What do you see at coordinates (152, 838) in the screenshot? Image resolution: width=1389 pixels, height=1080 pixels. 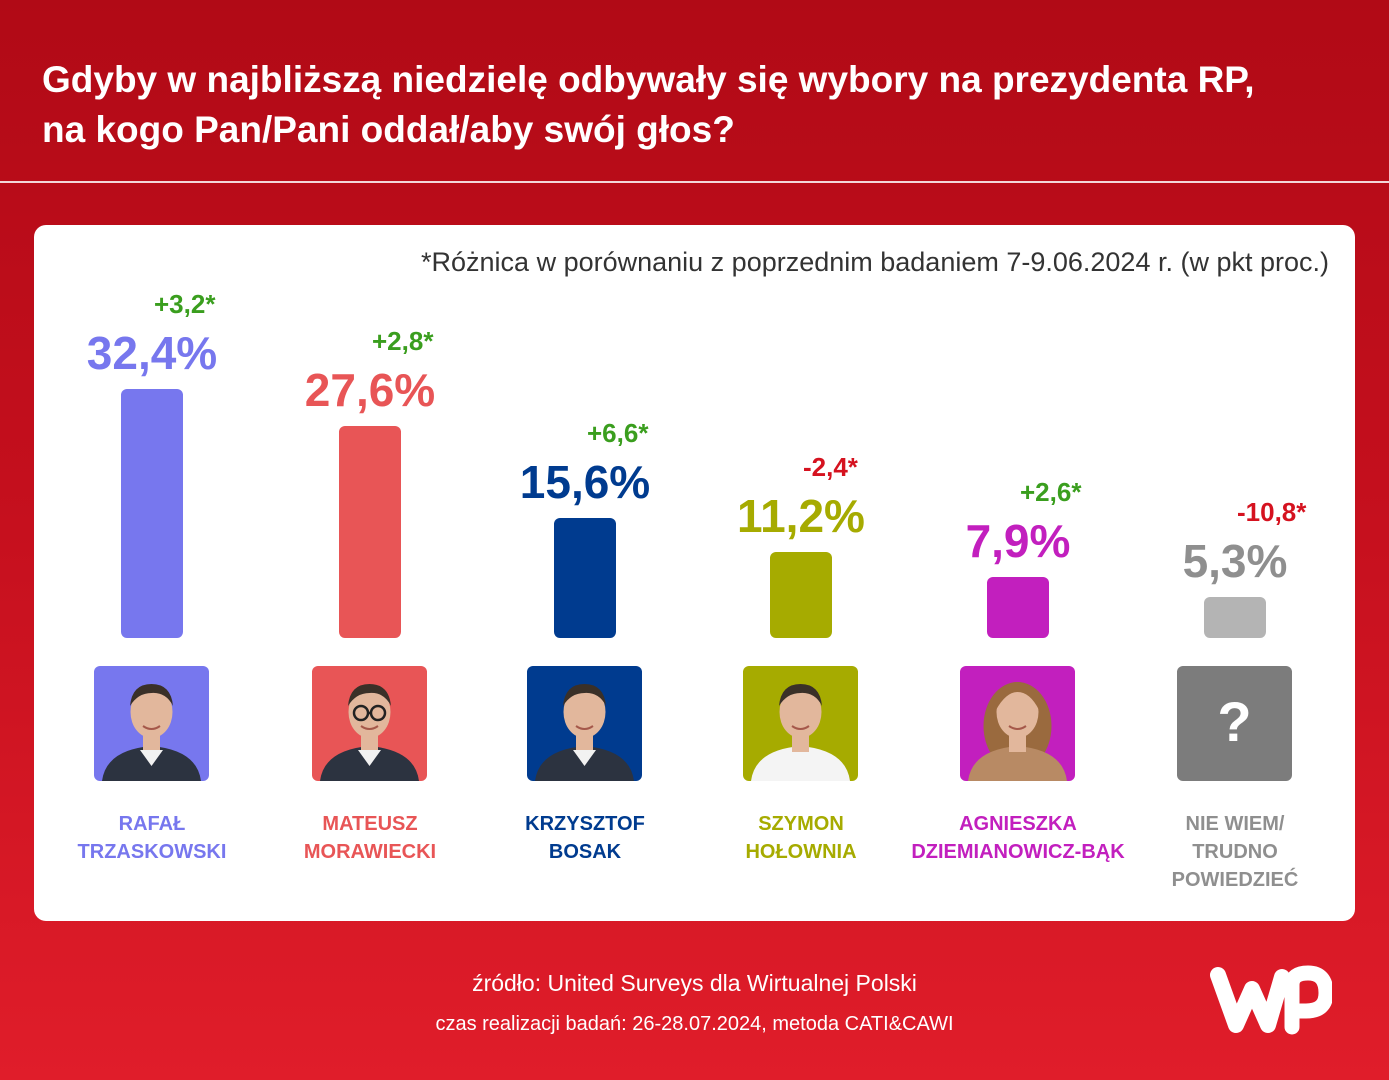 I see `candidate-name: RAFAŁ TRZASKOWSKI` at bounding box center [152, 838].